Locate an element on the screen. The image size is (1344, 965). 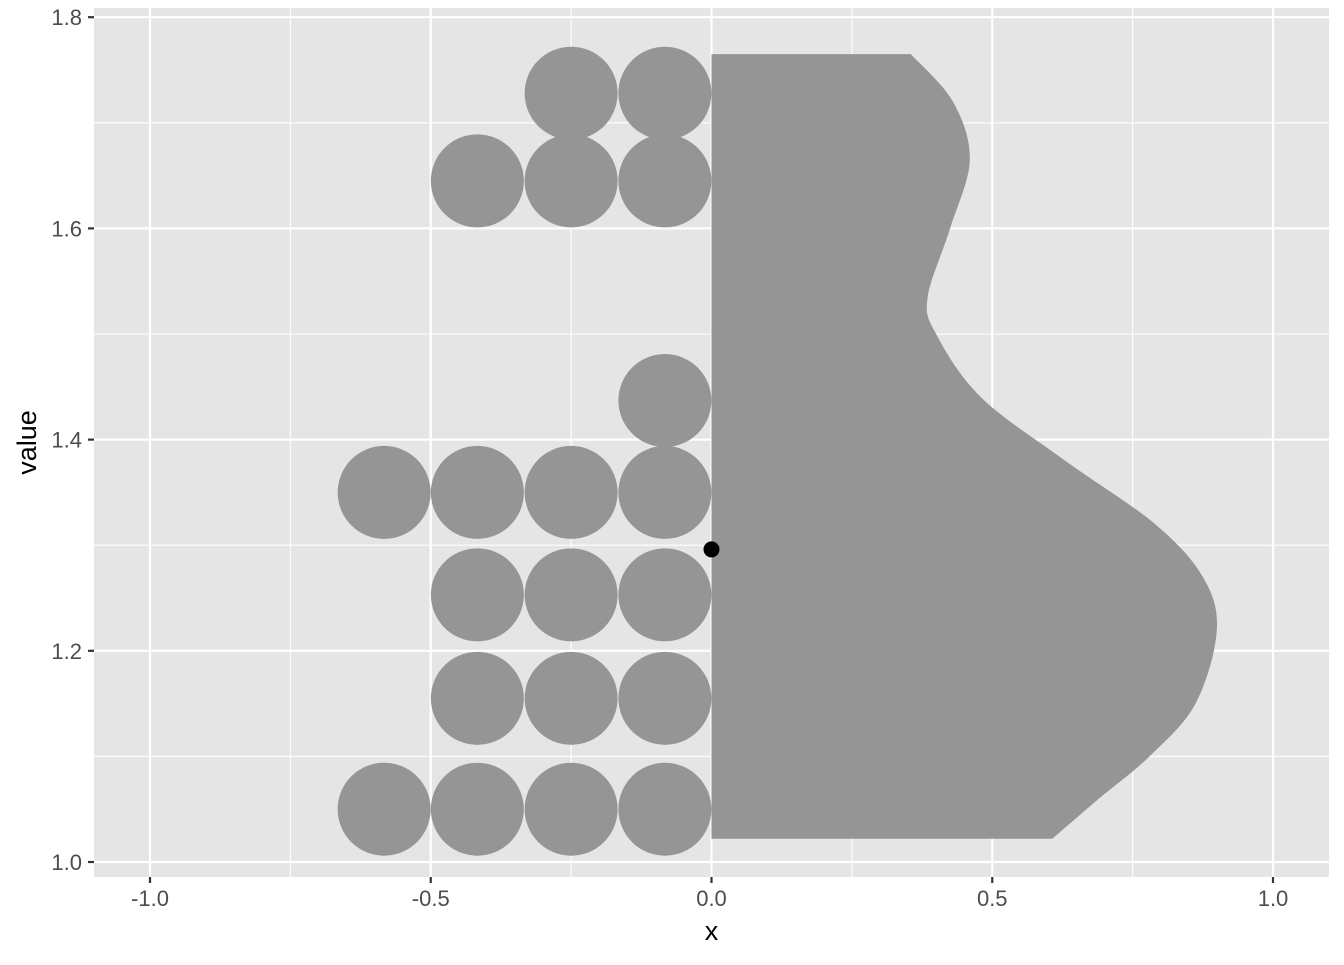
y-tick-label: 1.8 is located at coordinates (66, 17).